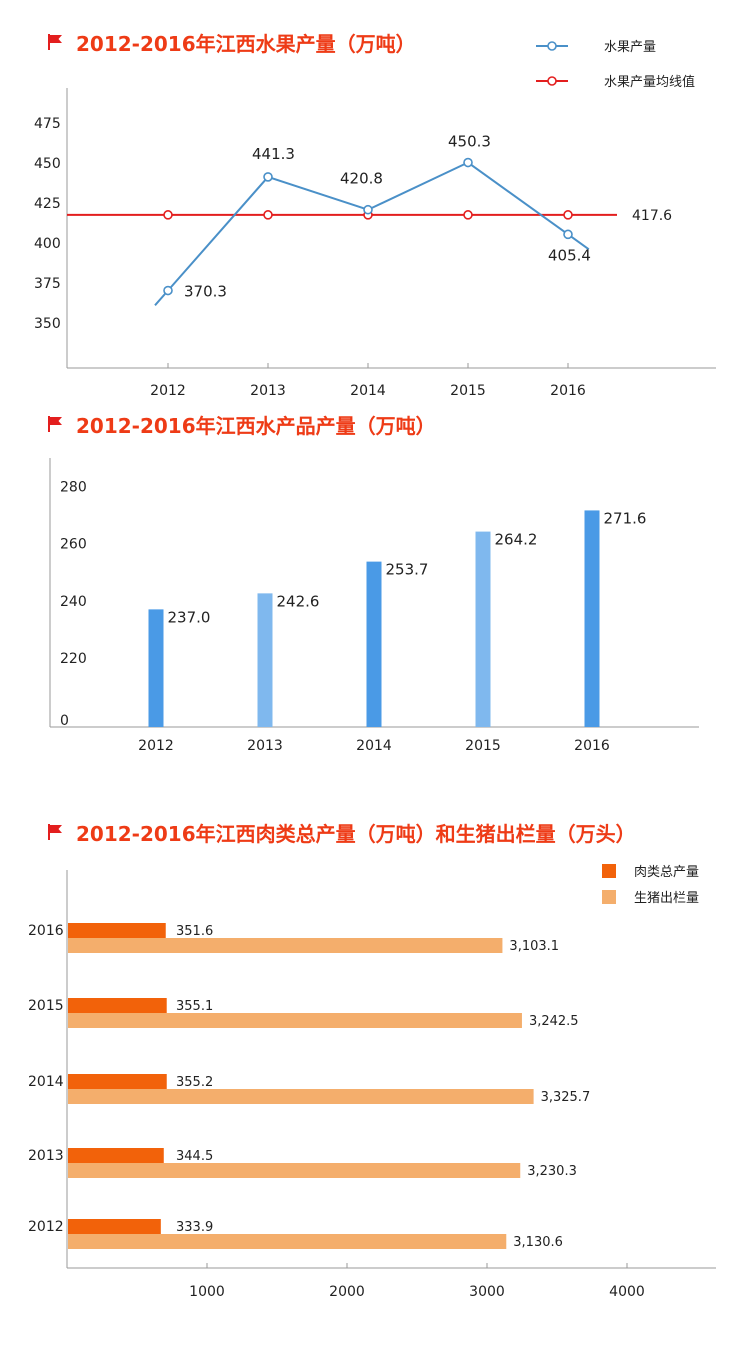 This screenshot has height=1372, width=751. Describe the element at coordinates (554, 1021) in the screenshot. I see `pig-value-label: 3,242.5` at that location.